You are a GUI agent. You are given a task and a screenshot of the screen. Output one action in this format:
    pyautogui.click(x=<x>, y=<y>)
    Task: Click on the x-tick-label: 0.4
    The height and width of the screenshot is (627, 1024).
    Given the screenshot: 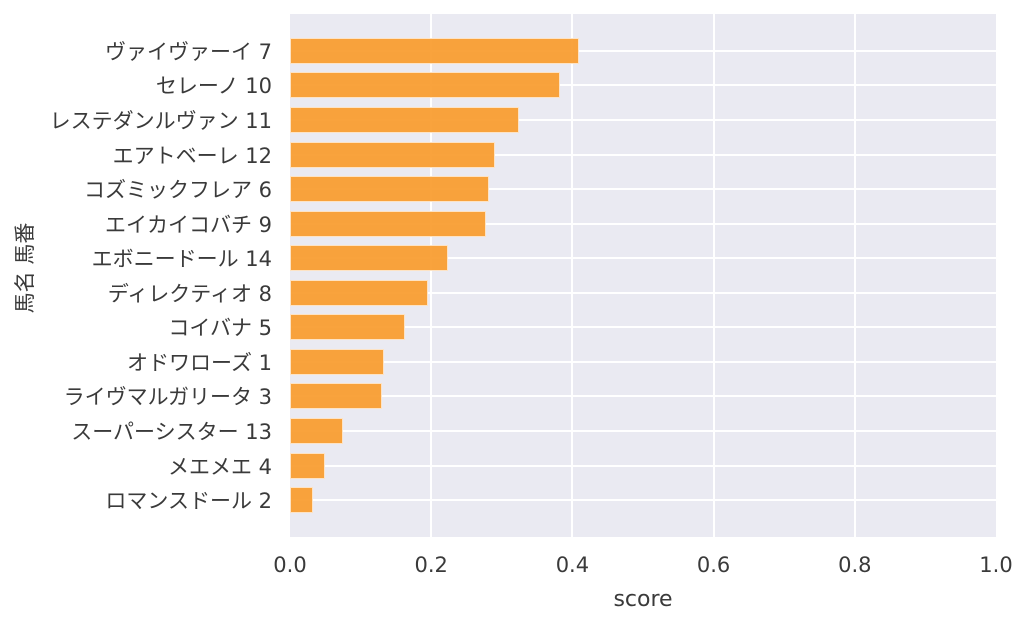 What is the action you would take?
    pyautogui.click(x=572, y=565)
    